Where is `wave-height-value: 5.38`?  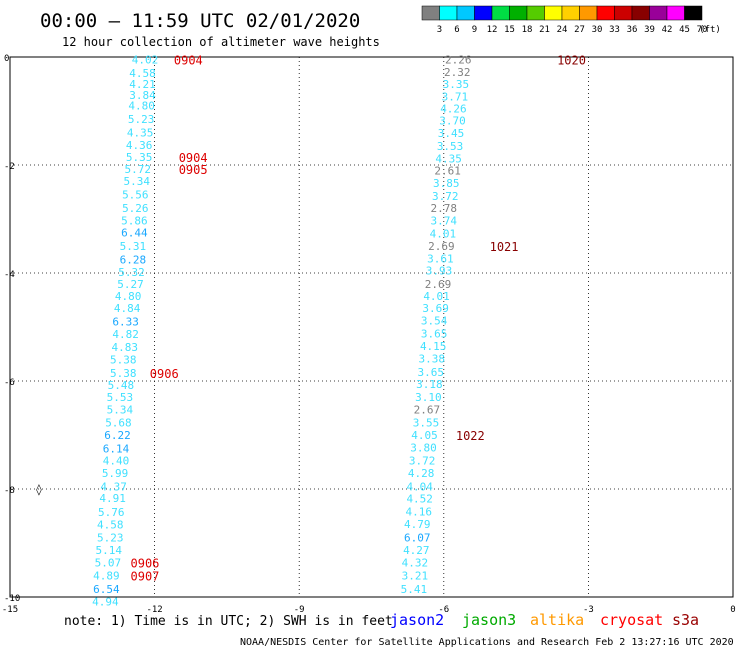
wave-height-value: 5.38 is located at coordinates (123, 373).